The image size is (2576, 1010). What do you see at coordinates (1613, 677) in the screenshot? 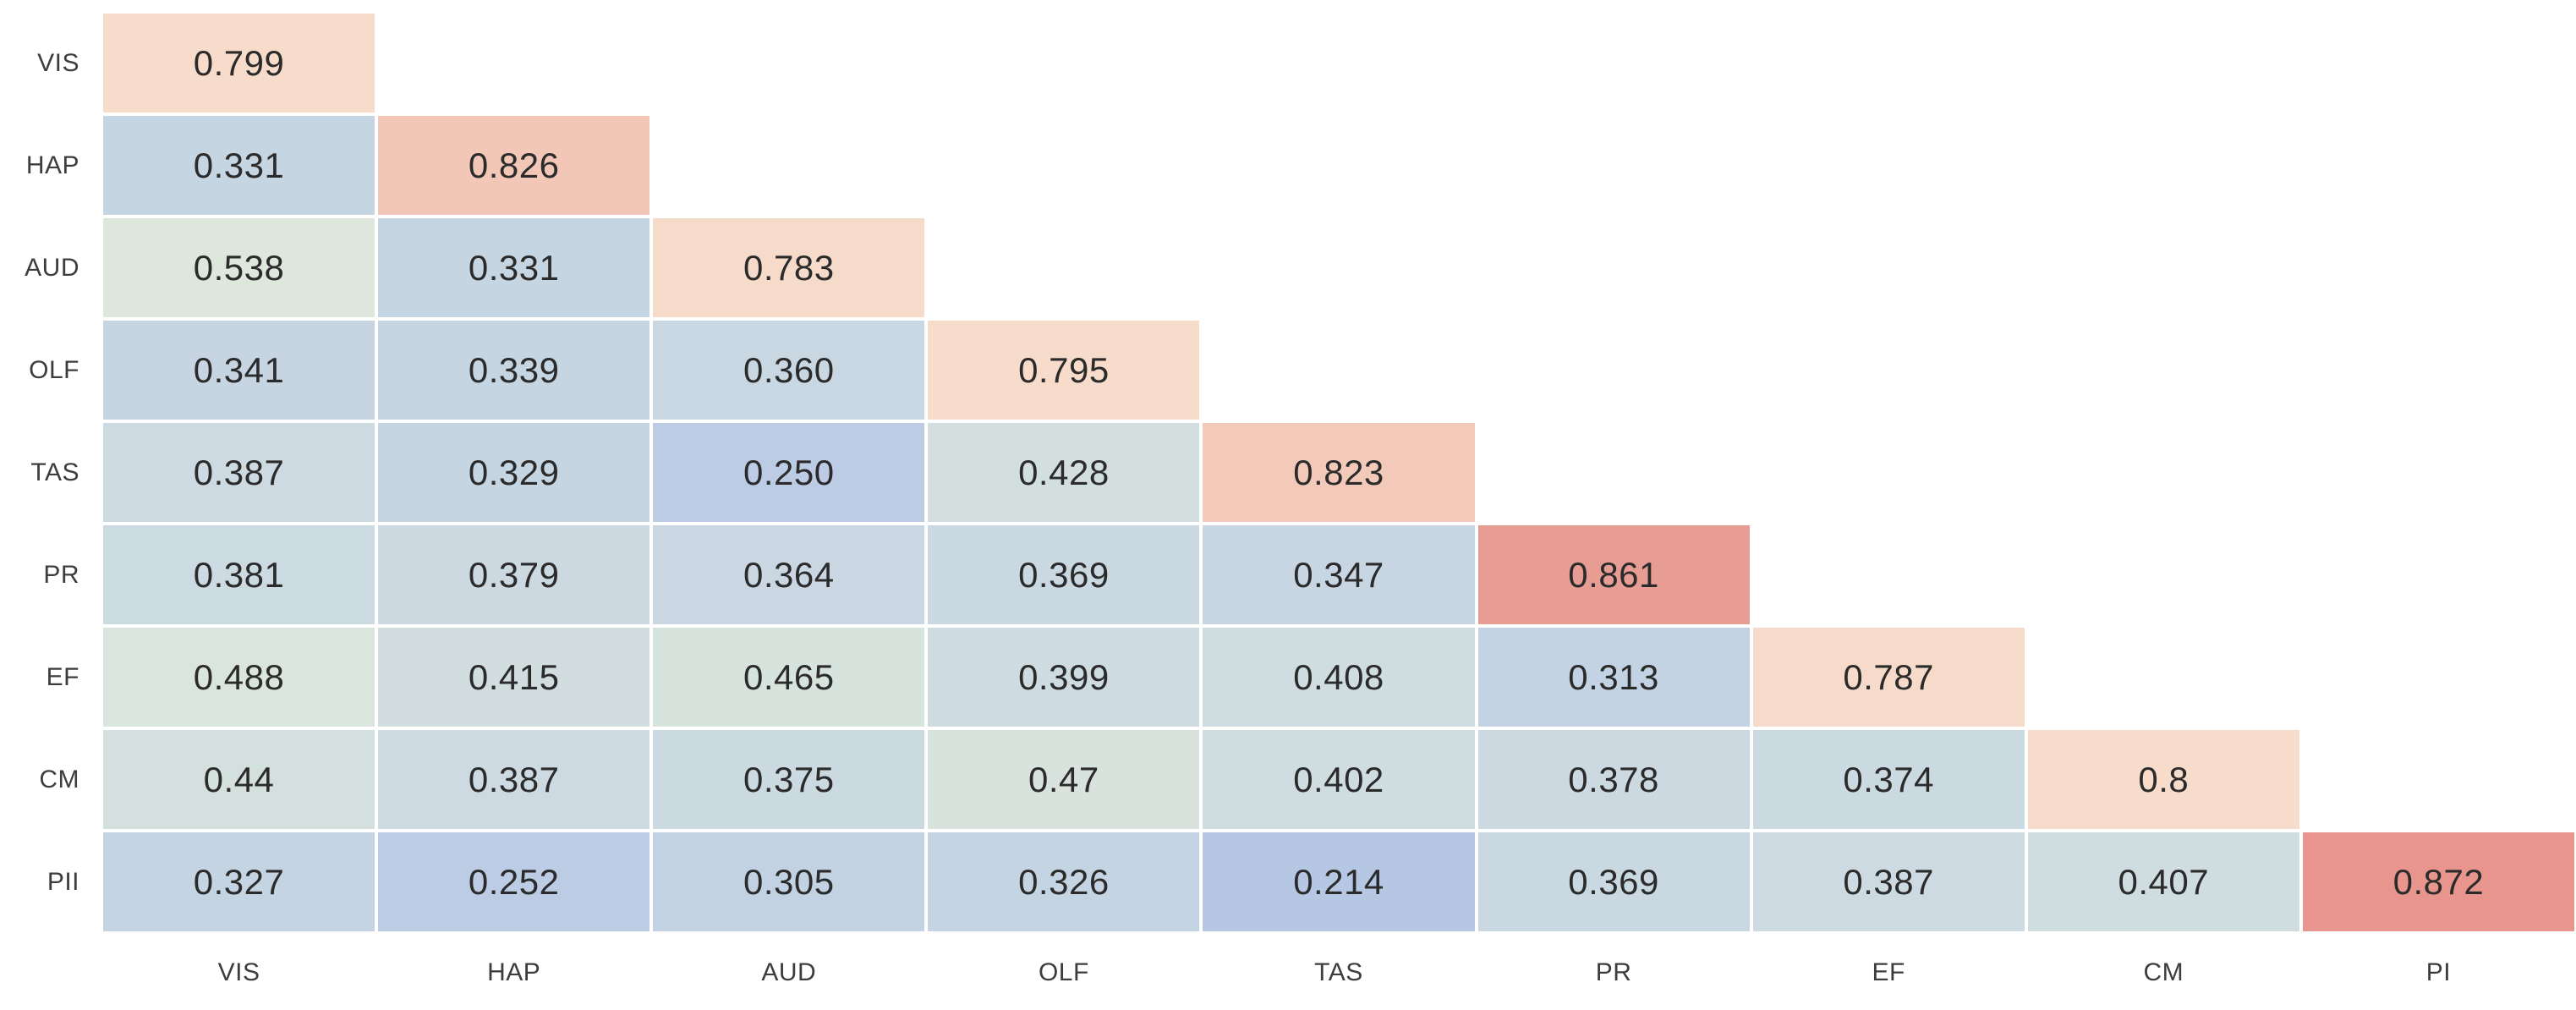
I see `heatmap-cell-ef-pr: 0.313` at bounding box center [1613, 677].